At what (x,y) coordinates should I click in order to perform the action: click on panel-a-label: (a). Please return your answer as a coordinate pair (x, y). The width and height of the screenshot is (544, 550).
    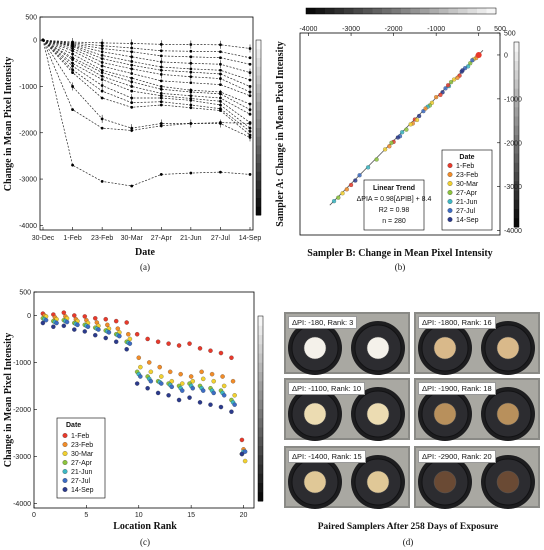
    Looking at the image, I should click on (145, 267).